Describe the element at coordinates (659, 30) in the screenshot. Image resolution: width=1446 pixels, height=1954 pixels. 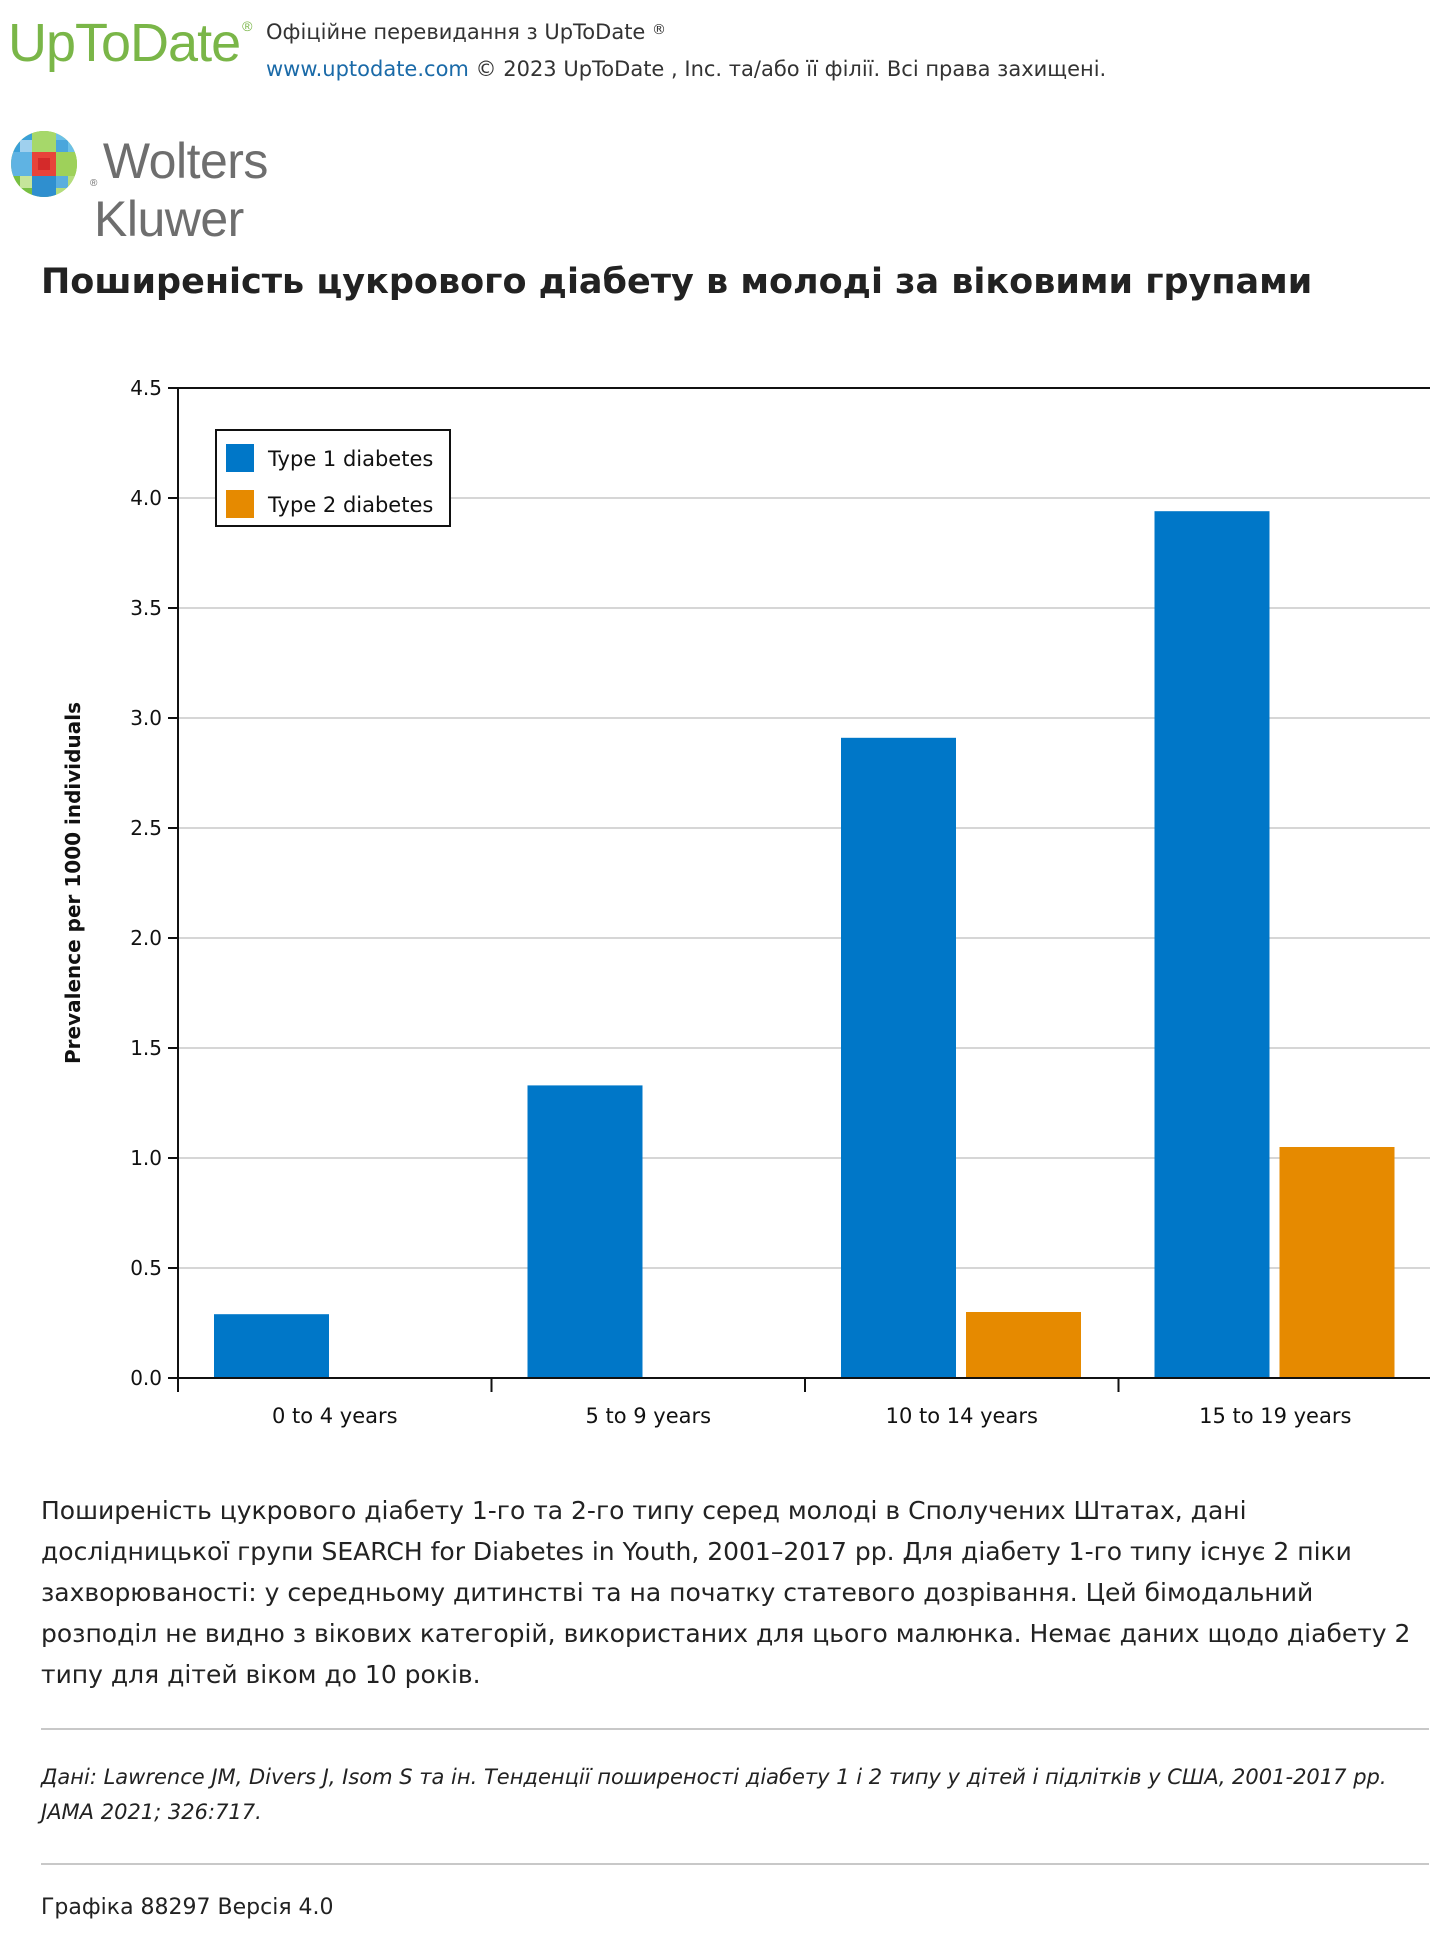
I see `official-reprint-reg: ®` at that location.